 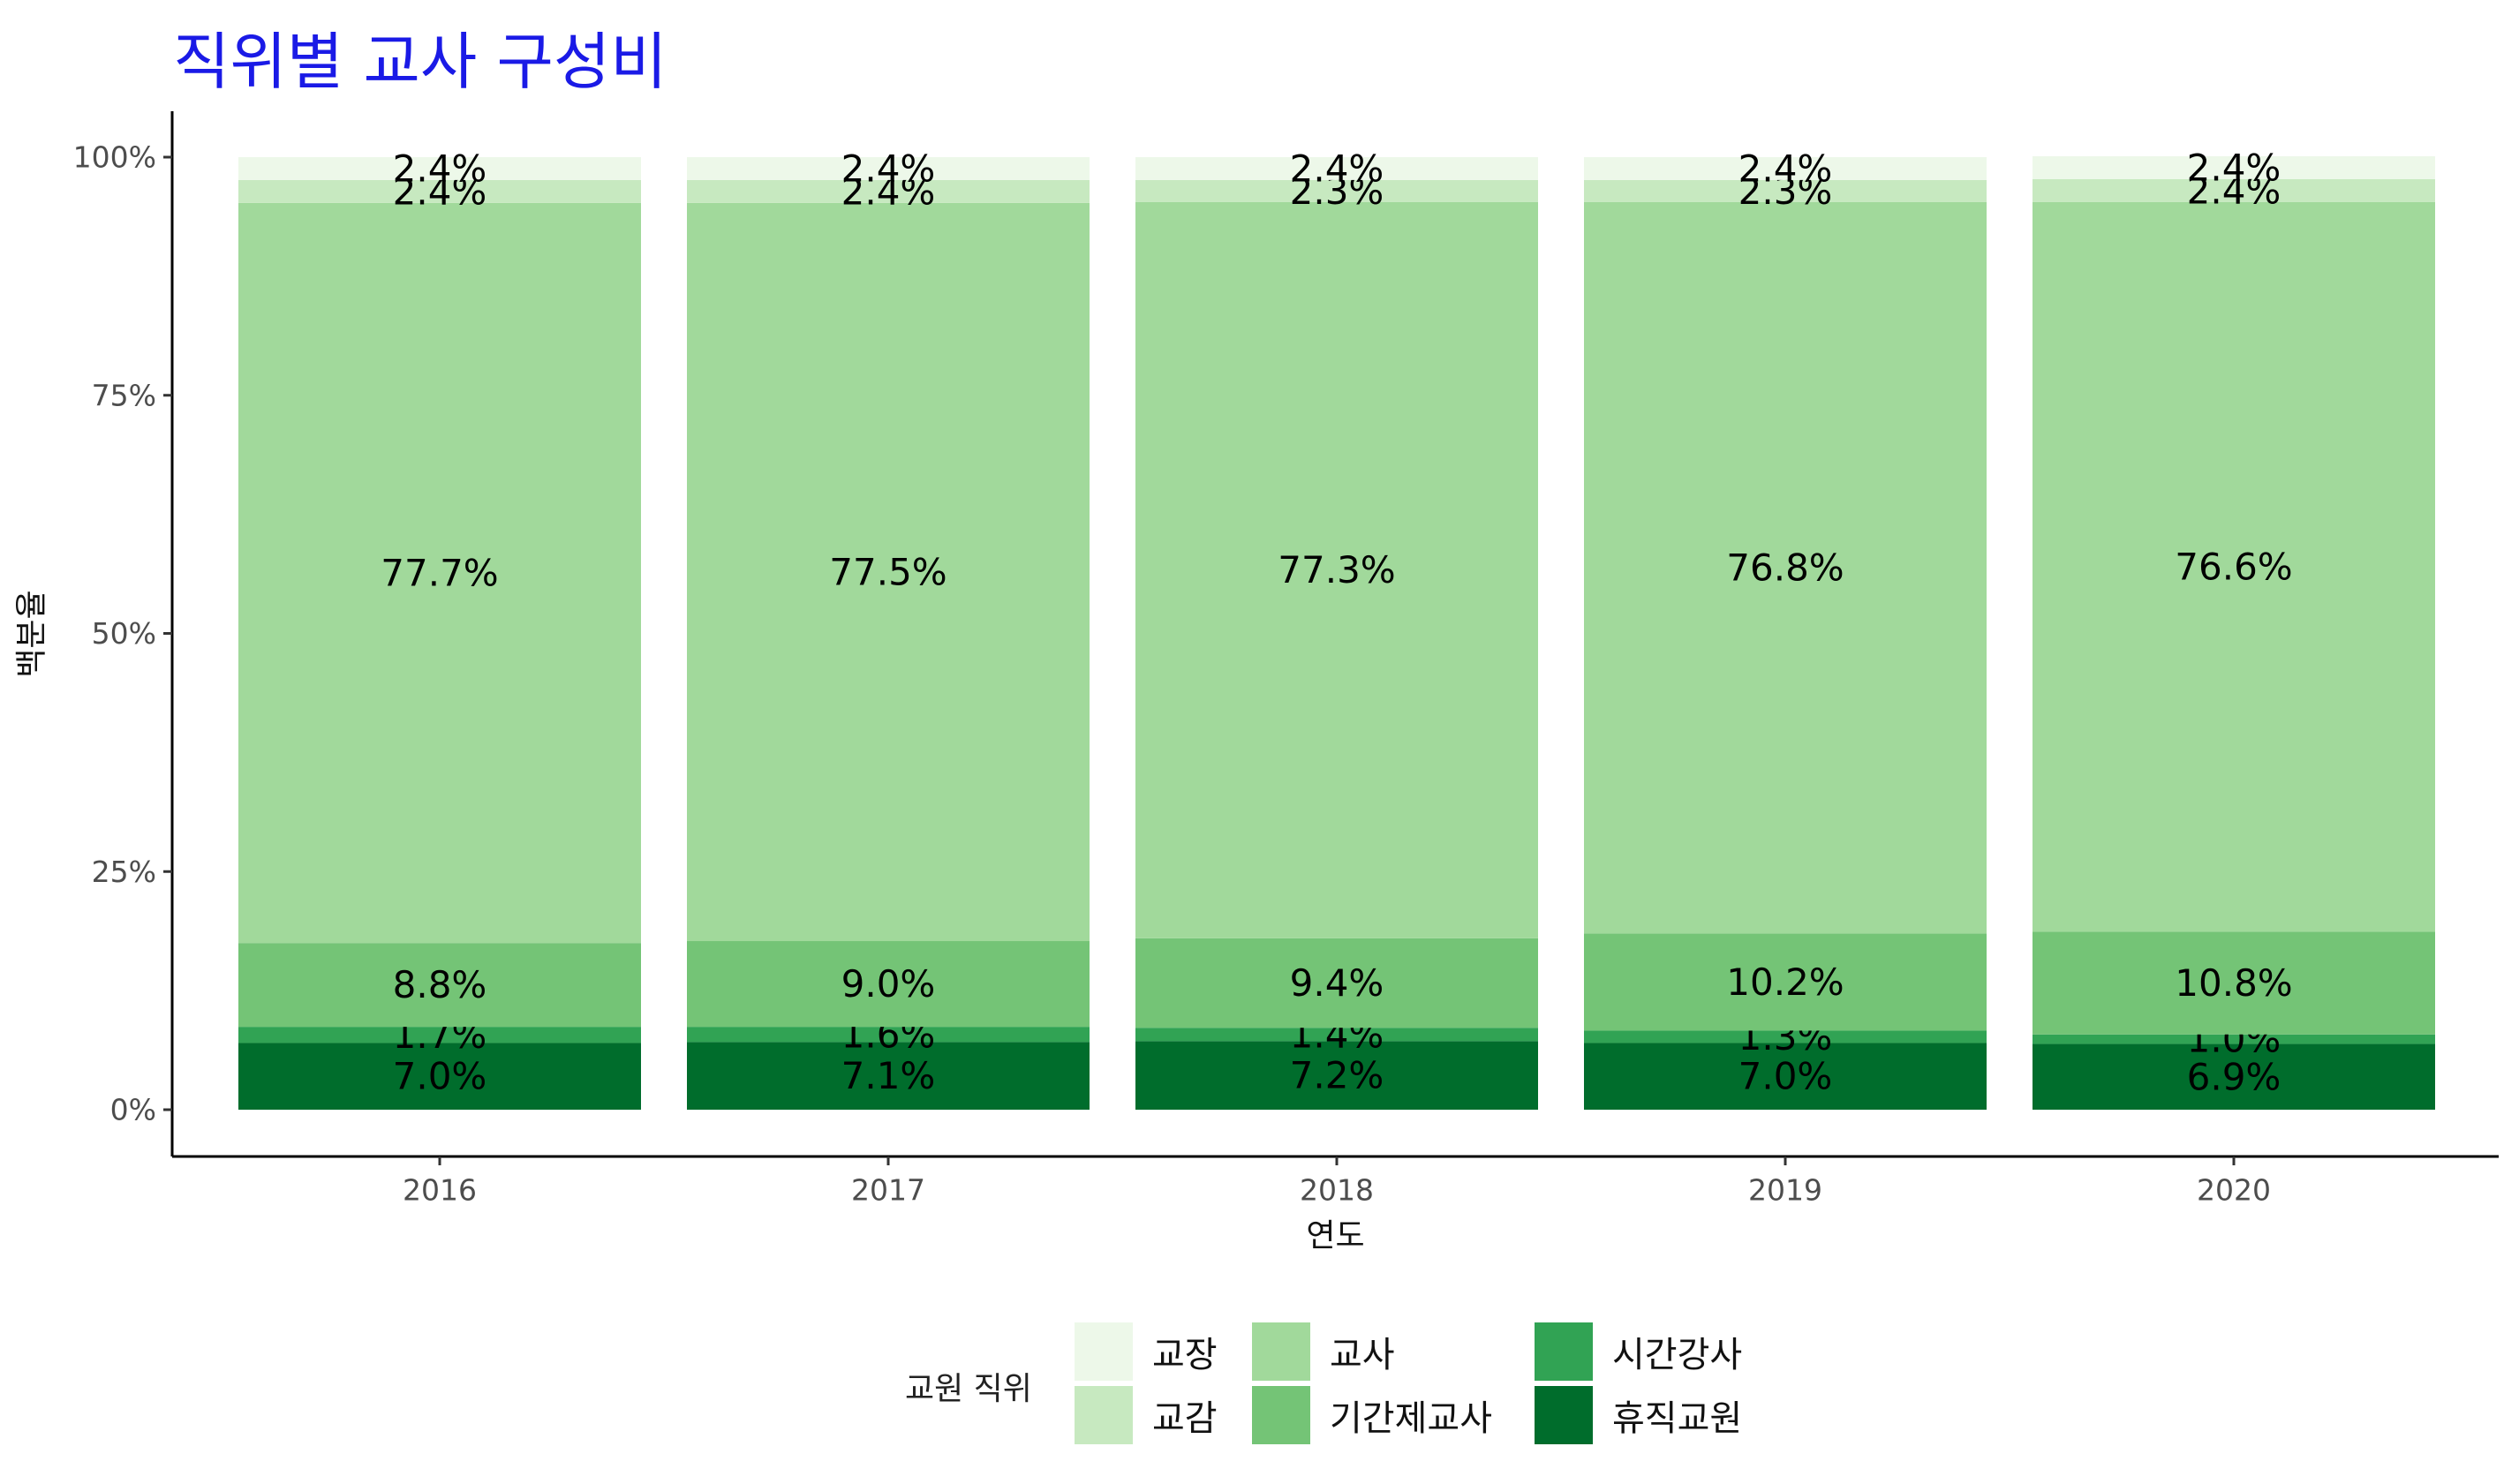 I want to click on legend-label: 기간제교사, so click(x=1411, y=1418).